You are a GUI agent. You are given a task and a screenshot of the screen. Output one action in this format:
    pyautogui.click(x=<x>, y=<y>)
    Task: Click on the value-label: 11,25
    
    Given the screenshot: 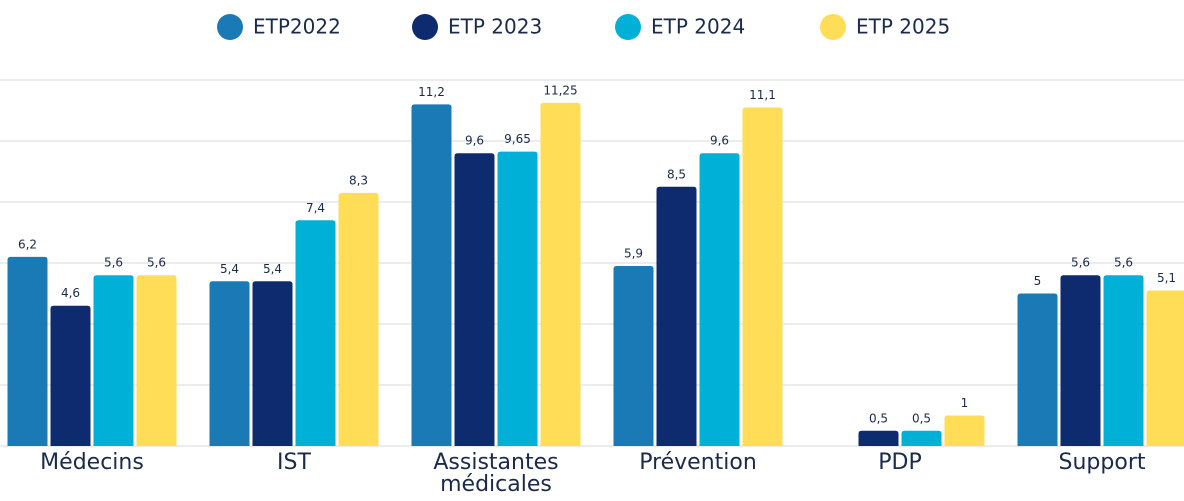 What is the action you would take?
    pyautogui.click(x=560, y=90)
    